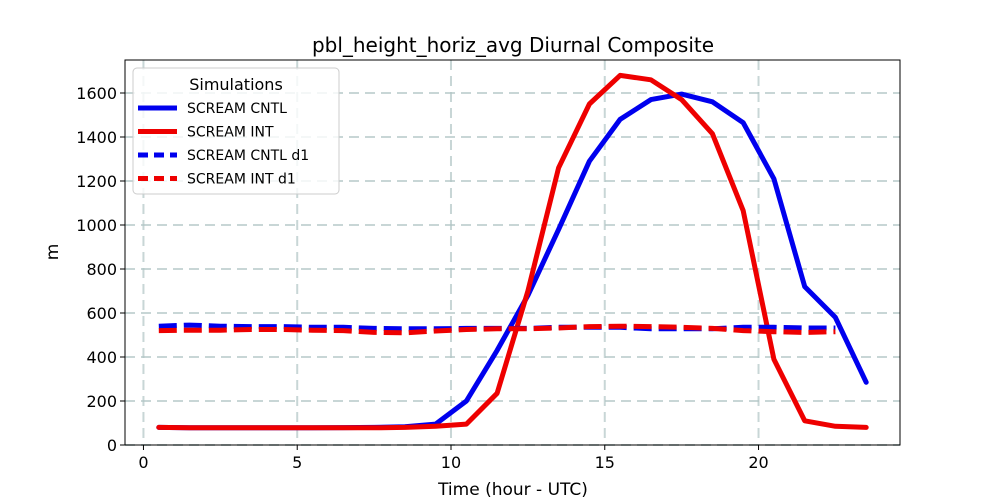  Describe the element at coordinates (143, 462) in the screenshot. I see `x-tick-label: 0` at that location.